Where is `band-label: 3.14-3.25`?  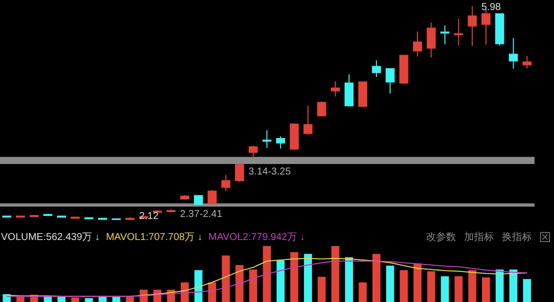
band-label: 3.14-3.25 is located at coordinates (270, 172).